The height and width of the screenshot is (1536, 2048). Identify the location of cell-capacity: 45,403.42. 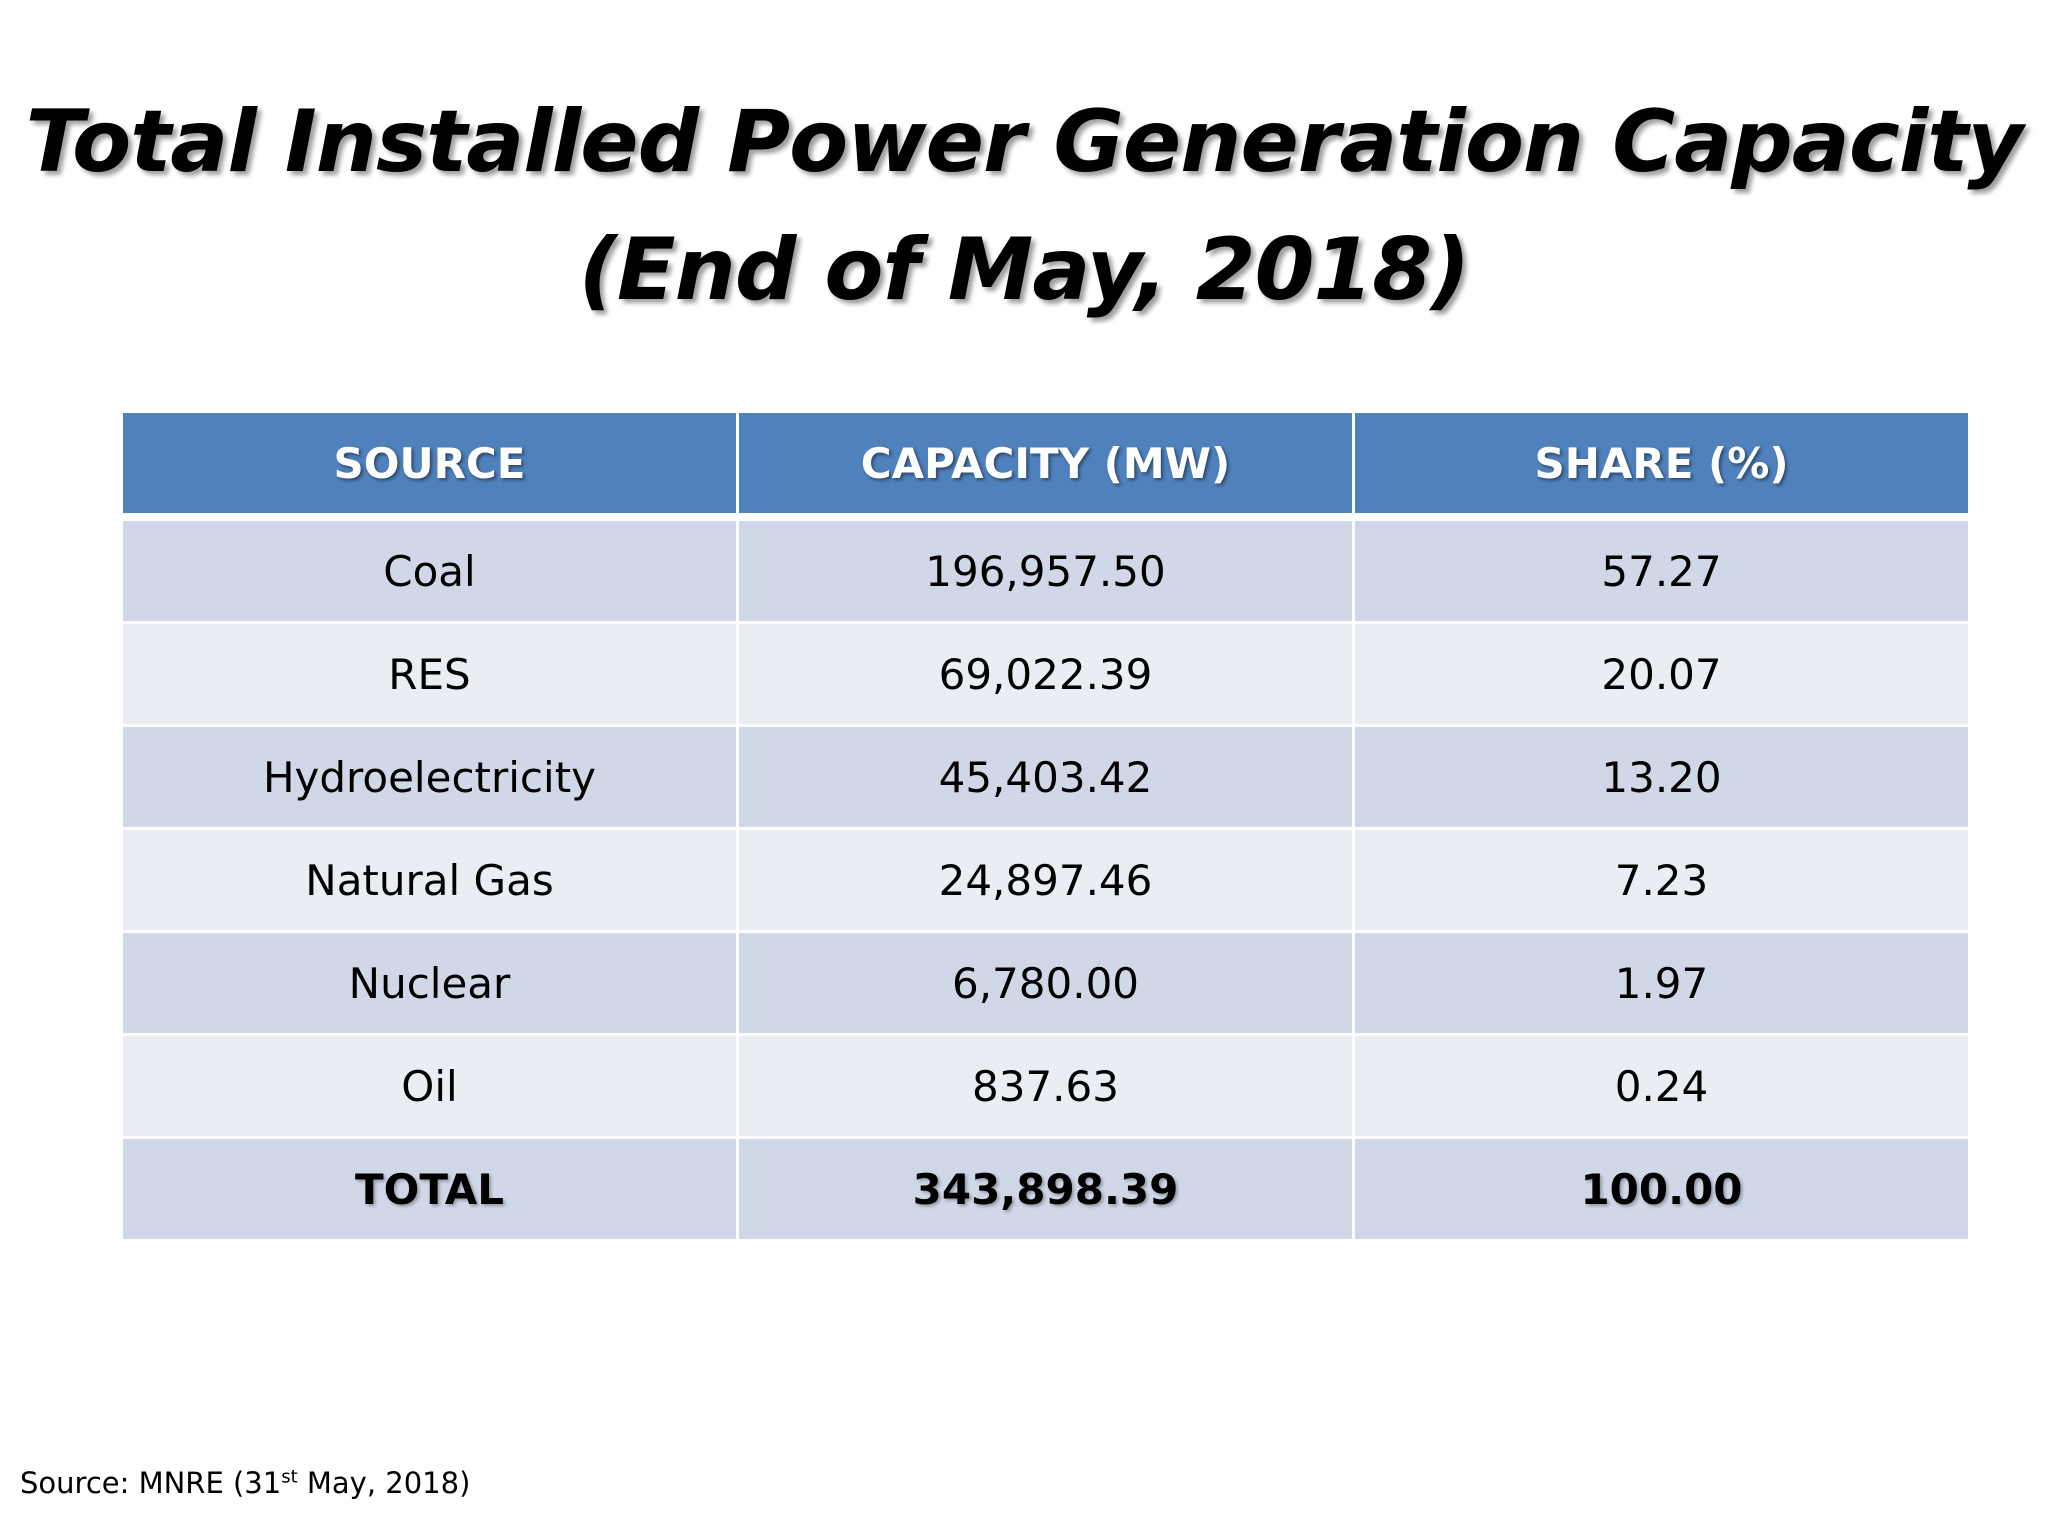
(1045, 777).